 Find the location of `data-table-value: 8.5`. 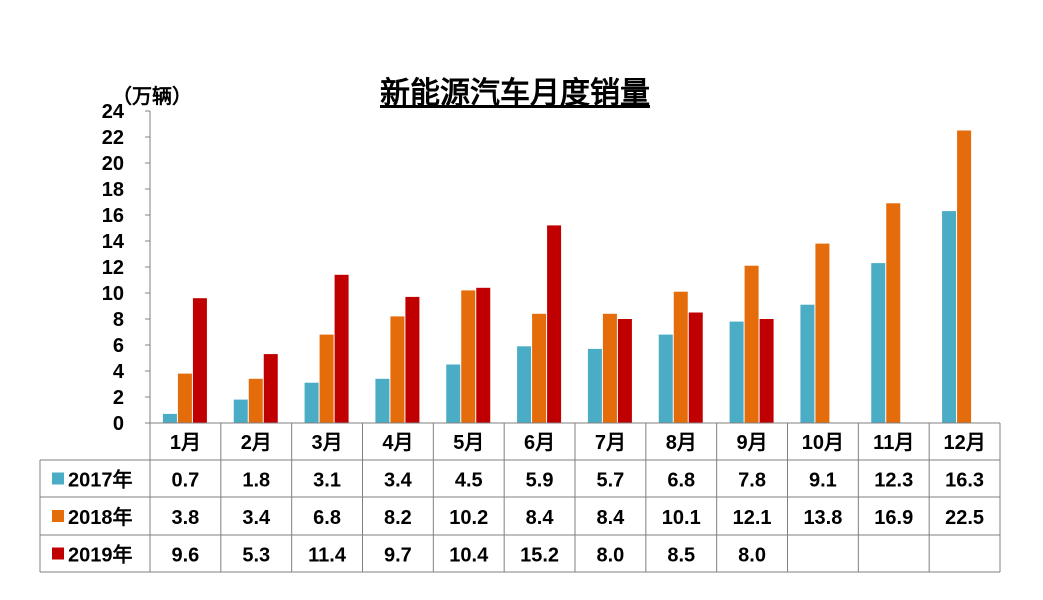

data-table-value: 8.5 is located at coordinates (681, 556).